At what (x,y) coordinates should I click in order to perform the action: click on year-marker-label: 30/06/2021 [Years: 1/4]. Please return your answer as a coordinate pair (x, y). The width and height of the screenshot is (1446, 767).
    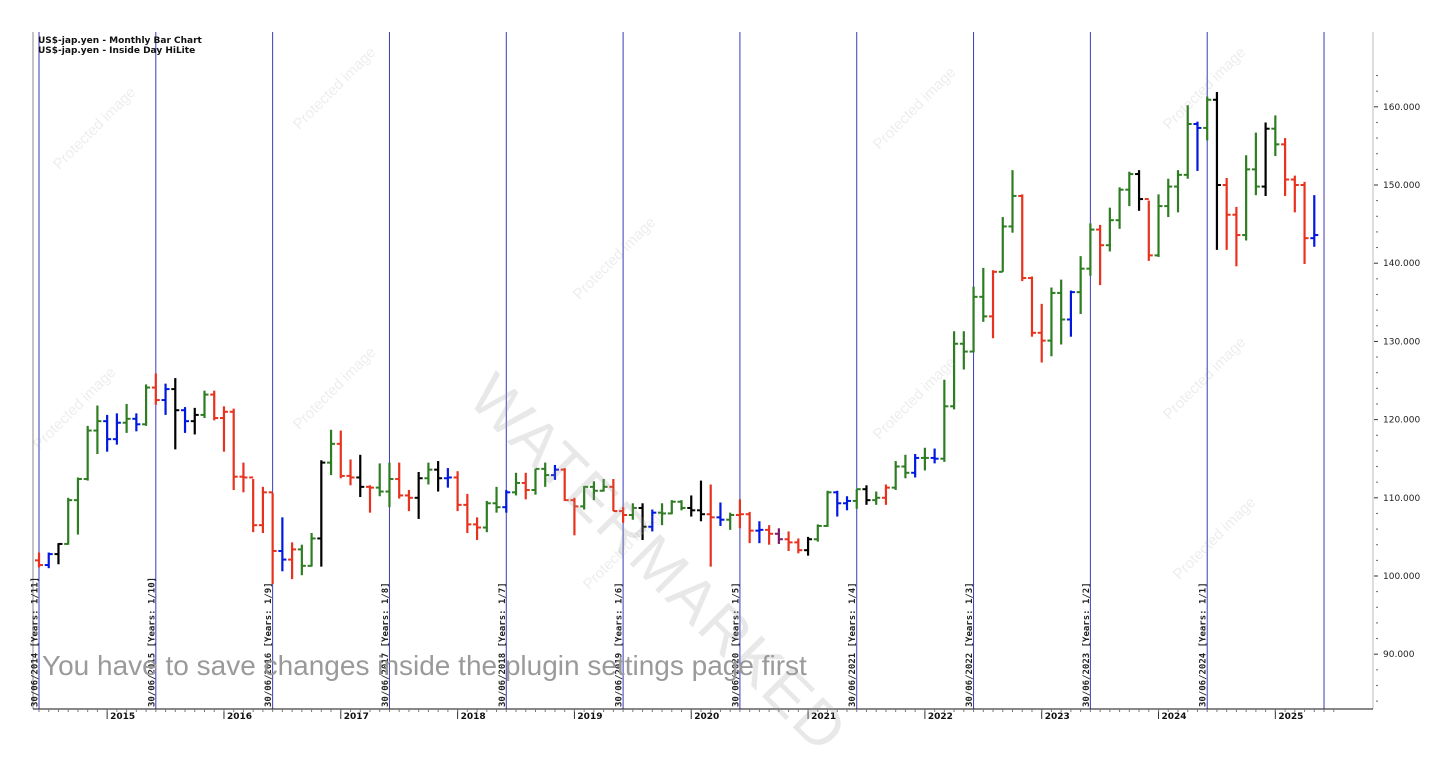
    Looking at the image, I should click on (853, 644).